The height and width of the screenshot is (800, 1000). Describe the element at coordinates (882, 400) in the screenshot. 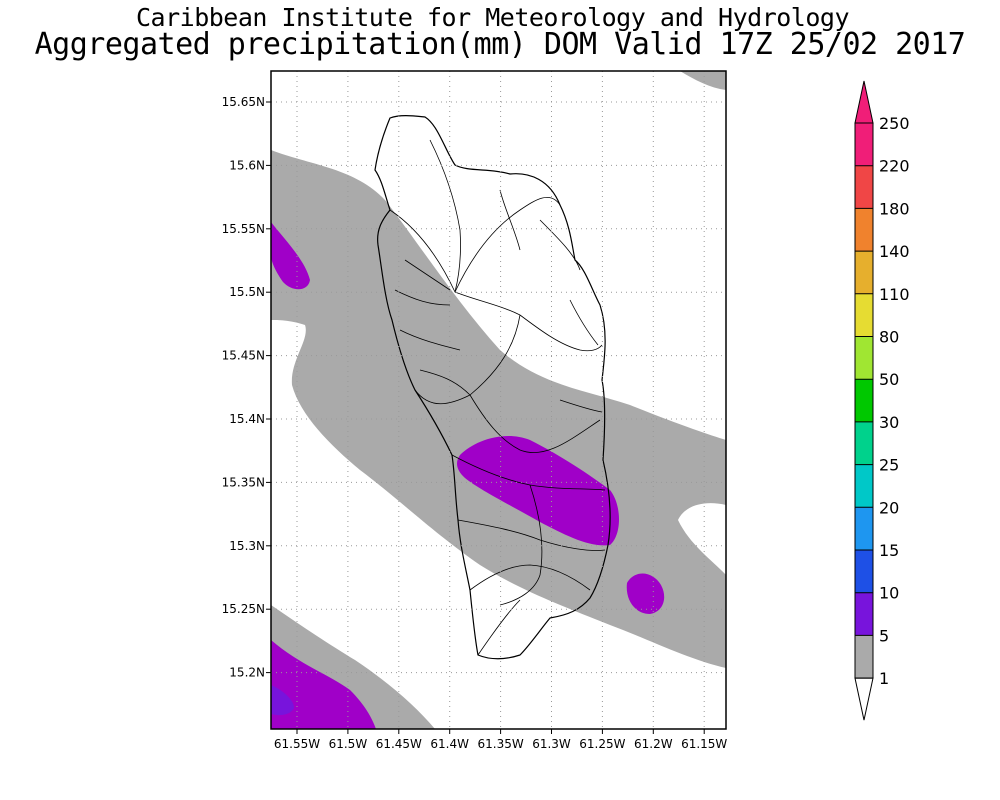

I see `precipitation-colorbar: 250 220 180 140 110 80 50 30 25 20 15 10 5 1` at that location.